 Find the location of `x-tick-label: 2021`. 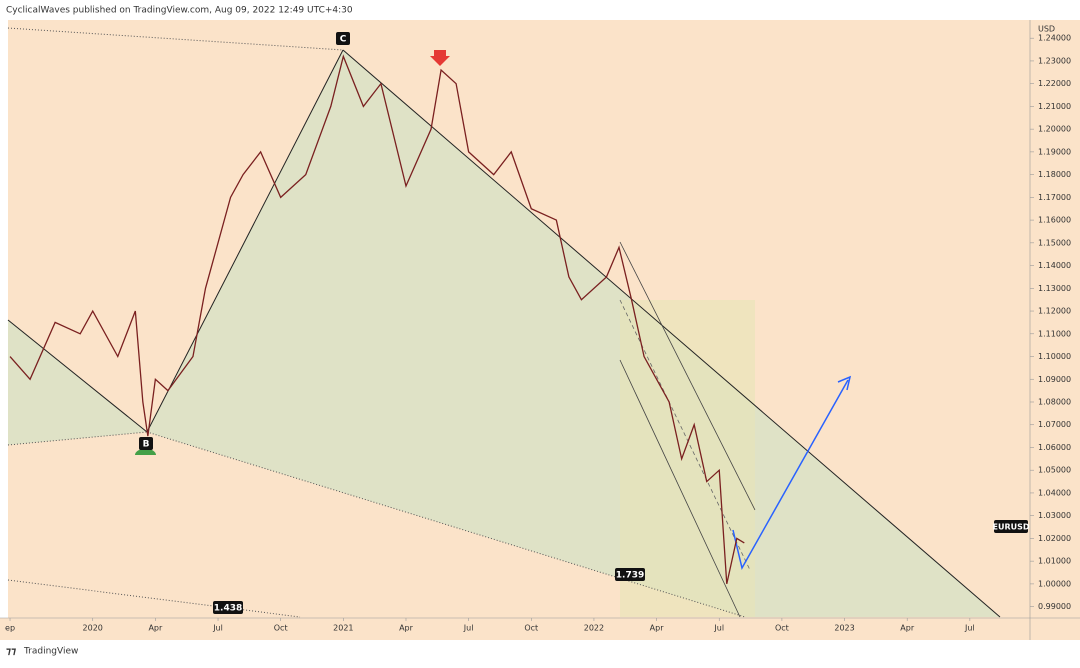

x-tick-label: 2021 is located at coordinates (343, 628).